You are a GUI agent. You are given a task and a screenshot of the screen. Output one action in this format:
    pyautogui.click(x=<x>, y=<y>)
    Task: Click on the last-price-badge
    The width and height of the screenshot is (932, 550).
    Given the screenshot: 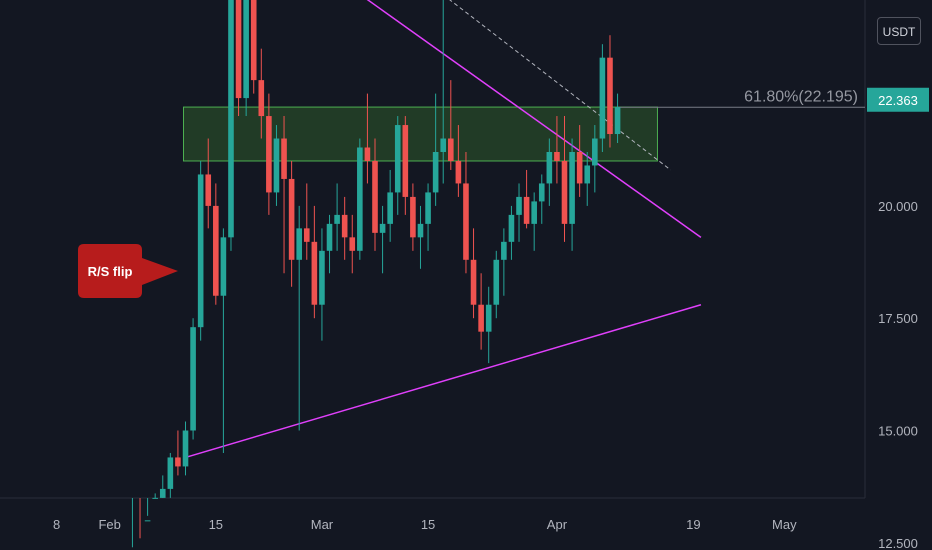 What is the action you would take?
    pyautogui.click(x=898, y=99)
    